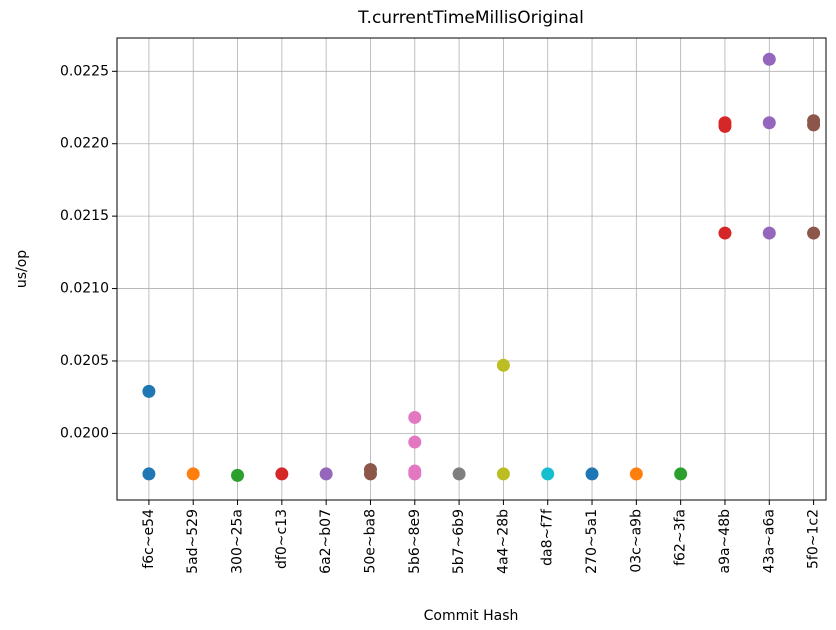  I want to click on y-tick-label: 0.0210, so click(84, 289).